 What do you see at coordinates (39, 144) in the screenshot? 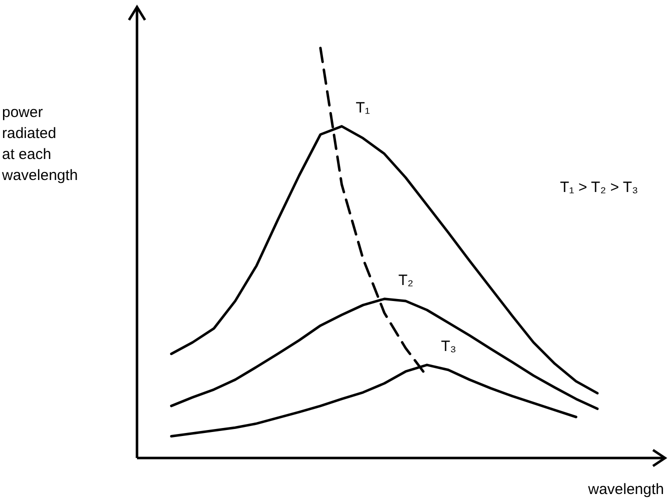
I see `y-axis-title: power radiated at each wavelength` at bounding box center [39, 144].